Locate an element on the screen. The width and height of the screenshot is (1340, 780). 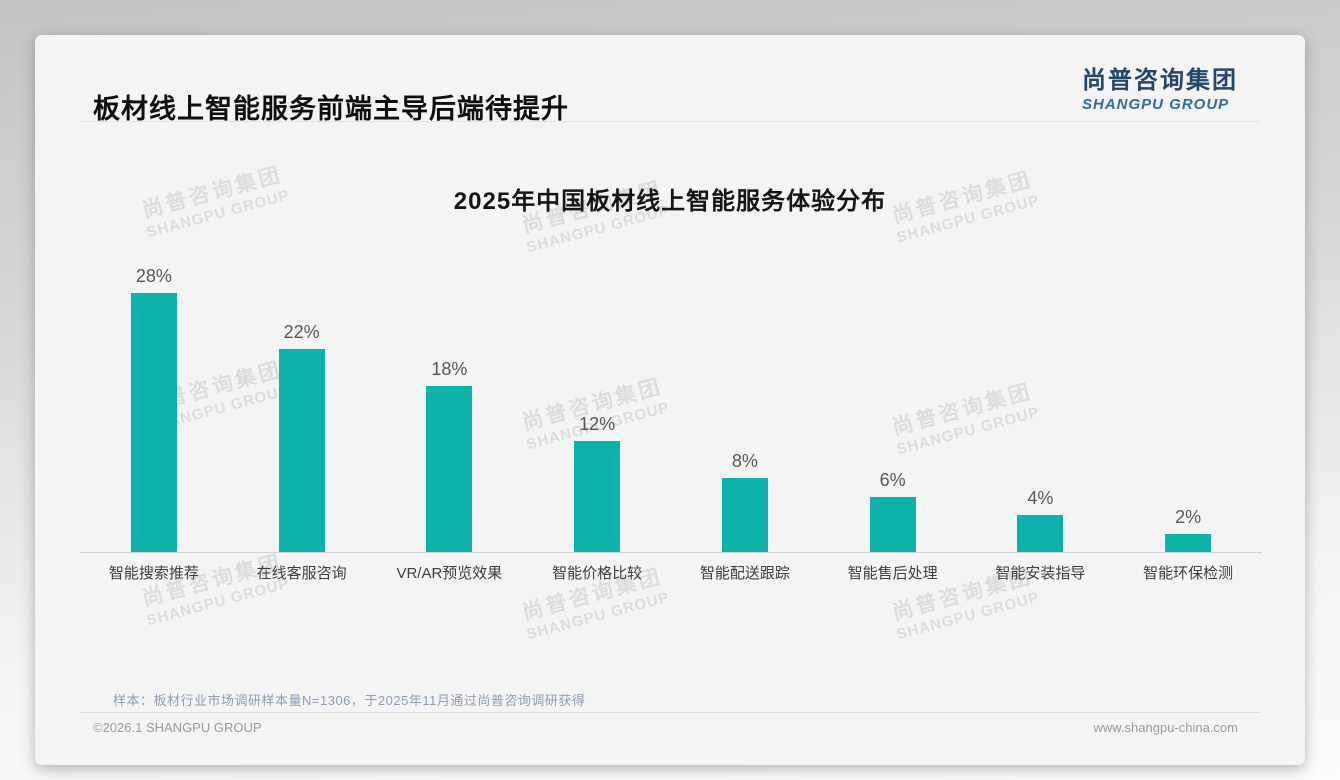
x-axis-label: 智能售后处理 is located at coordinates (892, 573).